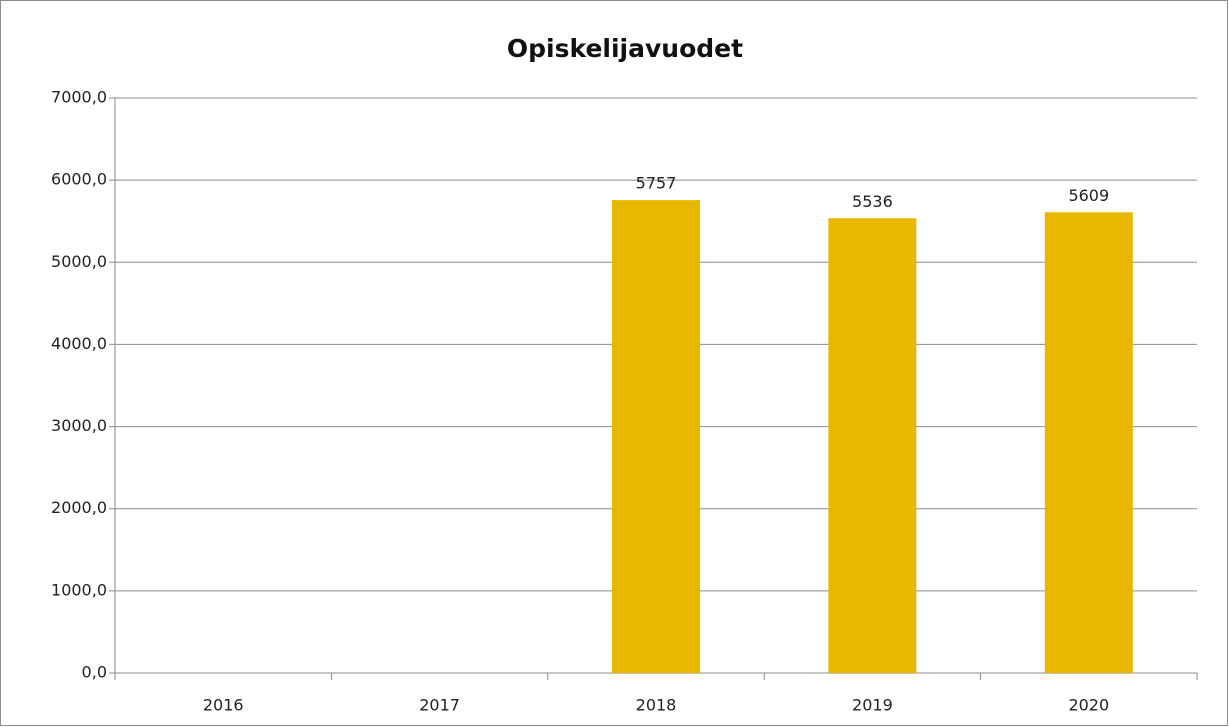 This screenshot has height=727, width=1229. What do you see at coordinates (872, 705) in the screenshot?
I see `x-tick-label: 2019` at bounding box center [872, 705].